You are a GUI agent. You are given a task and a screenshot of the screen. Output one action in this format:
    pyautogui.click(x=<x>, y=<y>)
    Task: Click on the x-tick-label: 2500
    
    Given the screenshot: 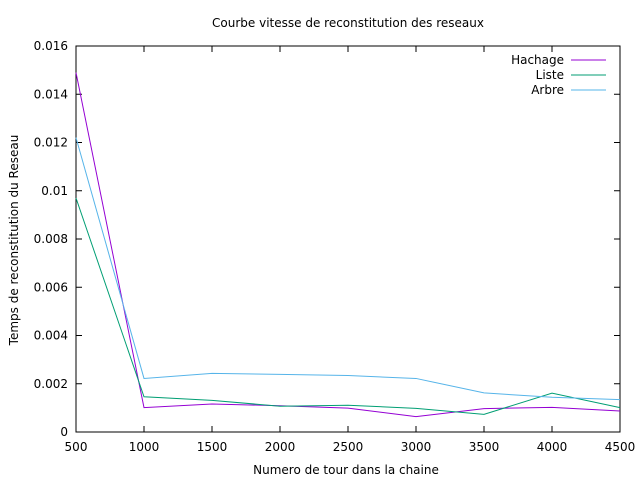 What is the action you would take?
    pyautogui.click(x=348, y=447)
    